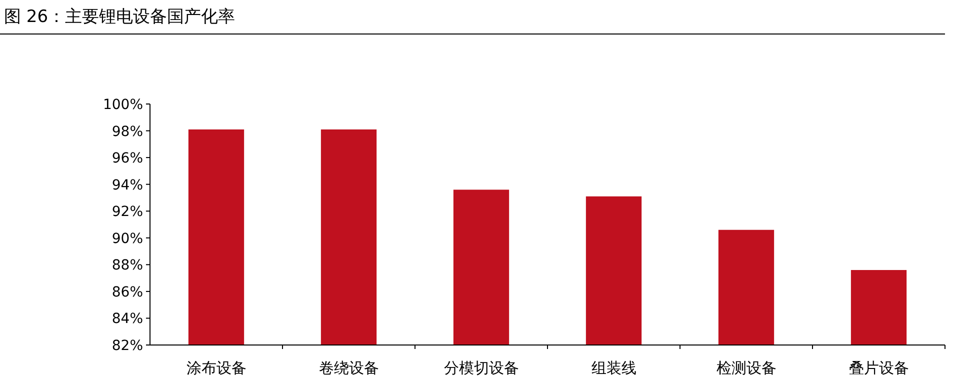  I want to click on y-tick-label: 92%, so click(127, 212).